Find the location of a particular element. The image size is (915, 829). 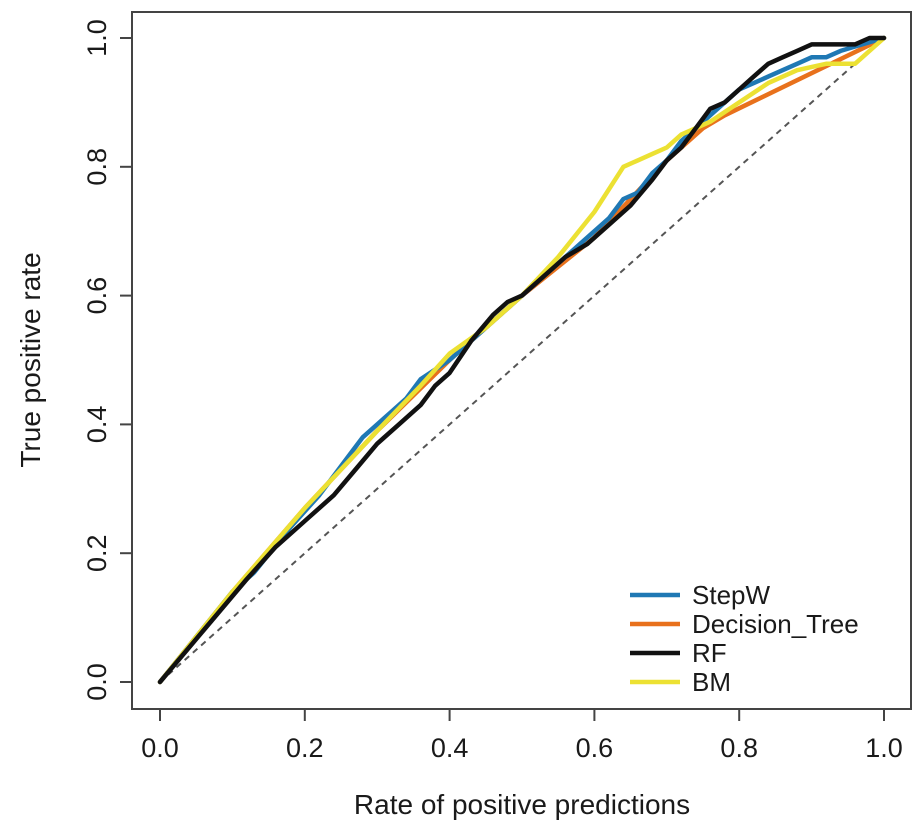

x-tick-label: 0.6 is located at coordinates (595, 748).